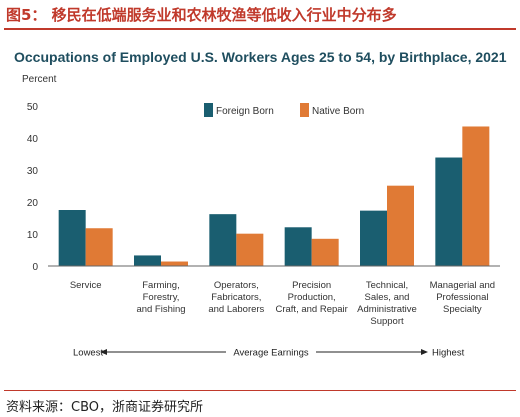 The width and height of the screenshot is (520, 417). Describe the element at coordinates (236, 297) in the screenshot. I see `x-tick-label: Operators, Fabricators, and Laborers` at that location.